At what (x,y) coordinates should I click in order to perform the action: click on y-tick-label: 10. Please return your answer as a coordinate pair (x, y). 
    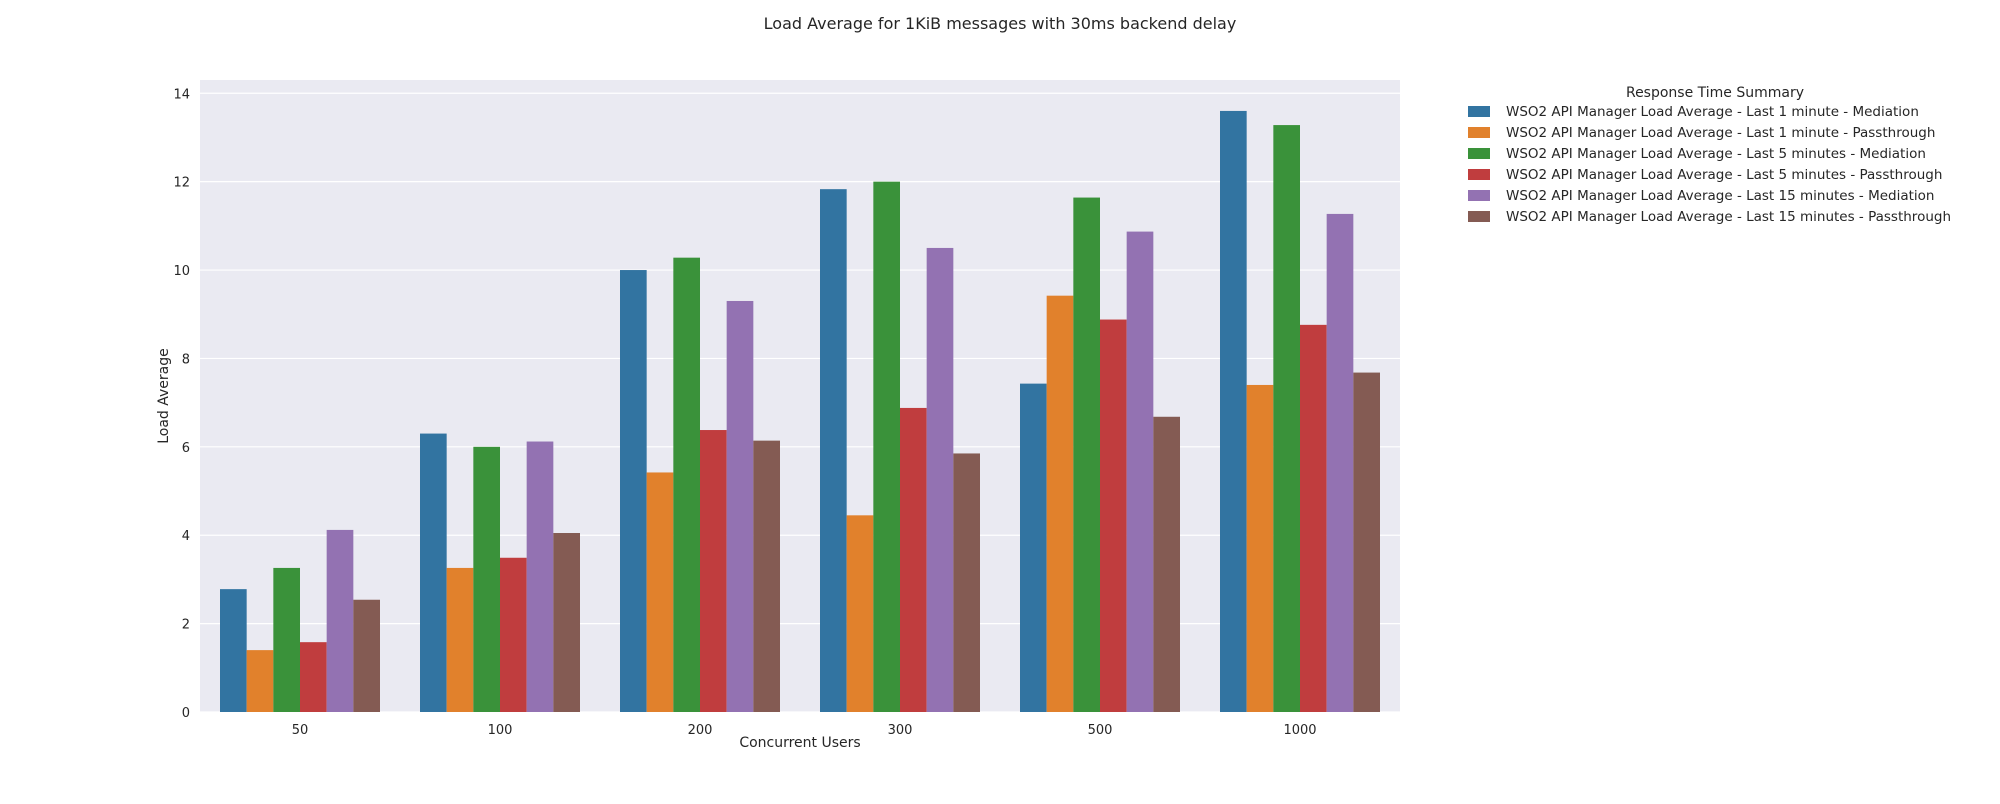
    Looking at the image, I should click on (181, 271).